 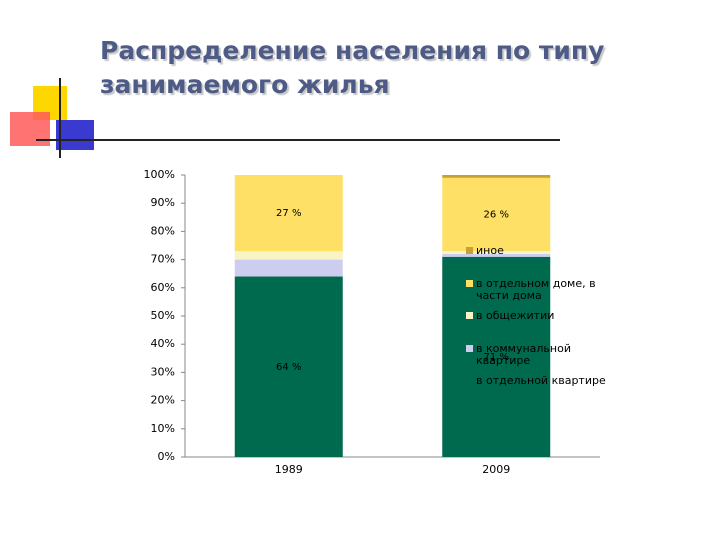 I want to click on legend-label: в отдельной квартире, so click(x=541, y=380).